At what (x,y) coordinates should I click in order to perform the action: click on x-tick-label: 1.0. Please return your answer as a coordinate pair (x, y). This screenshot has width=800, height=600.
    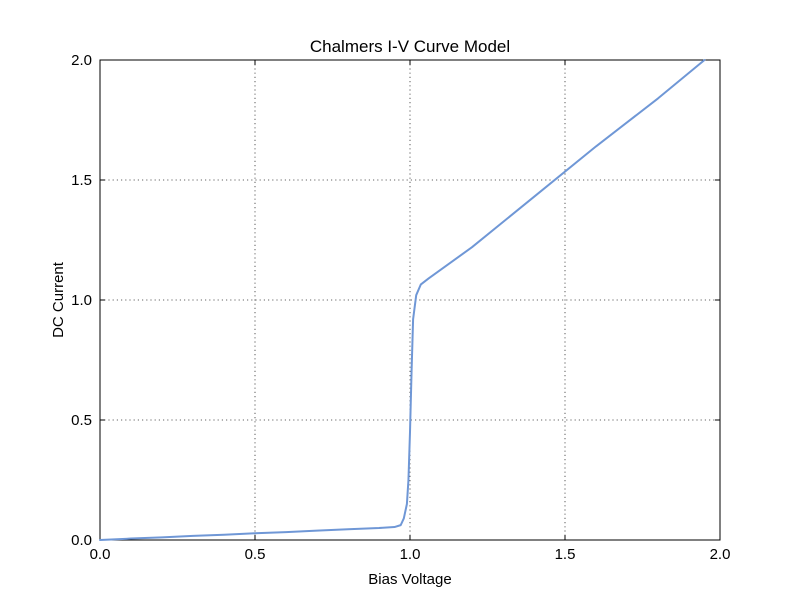
    Looking at the image, I should click on (410, 554).